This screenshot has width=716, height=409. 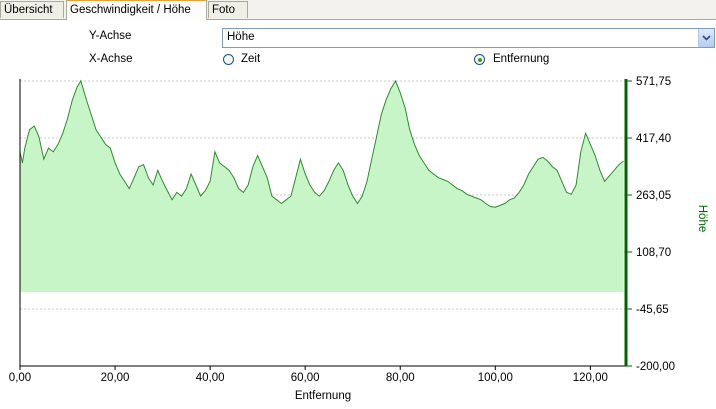 I want to click on radio-distance, so click(x=479, y=59).